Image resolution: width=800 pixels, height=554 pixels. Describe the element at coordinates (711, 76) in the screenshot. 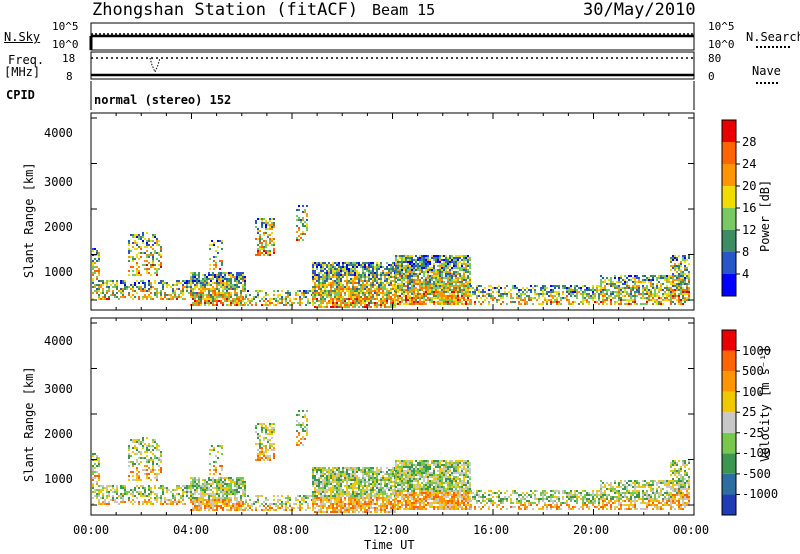

I see `nave-tick-bottom: 0` at that location.